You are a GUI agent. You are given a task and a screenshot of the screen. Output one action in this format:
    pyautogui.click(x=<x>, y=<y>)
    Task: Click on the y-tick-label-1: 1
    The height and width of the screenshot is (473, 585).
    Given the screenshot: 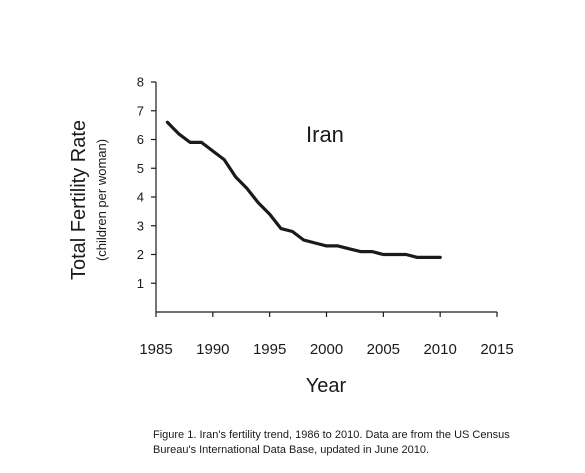 What is the action you would take?
    pyautogui.click(x=140, y=283)
    